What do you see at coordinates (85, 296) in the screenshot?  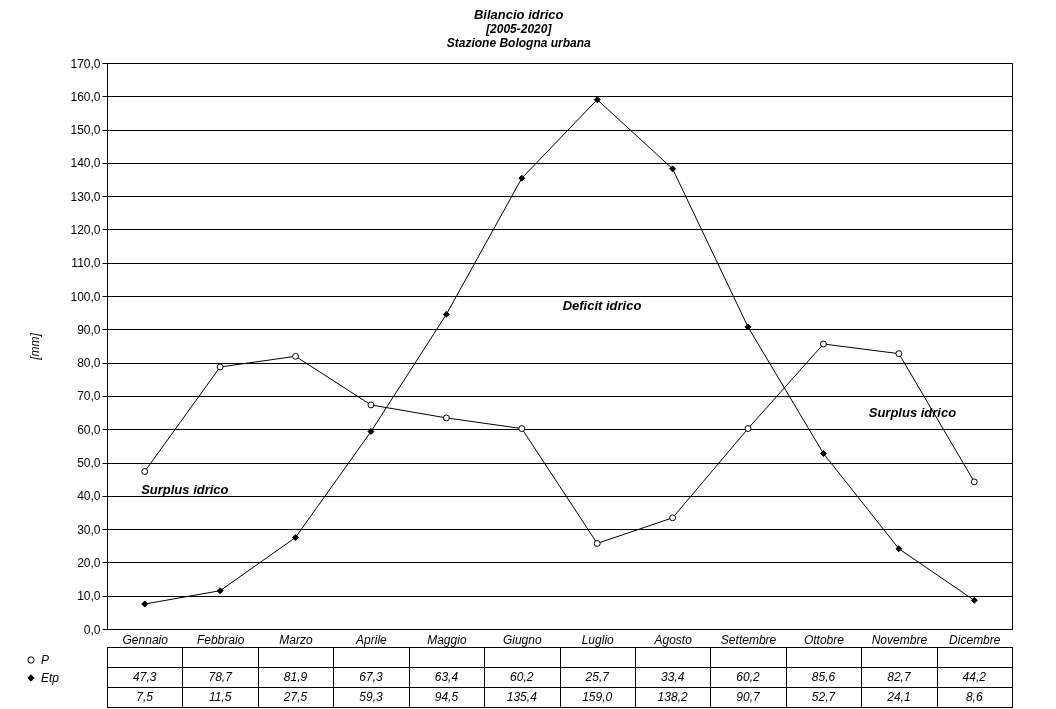 I see `y-tick-label: 100,0` at bounding box center [85, 296].